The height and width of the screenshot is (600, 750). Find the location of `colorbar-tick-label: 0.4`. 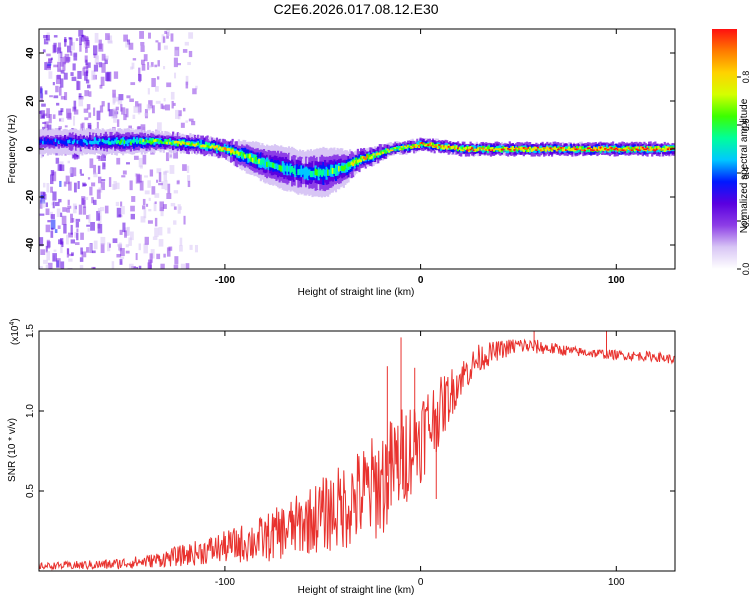

colorbar-tick-label: 0.4 is located at coordinates (745, 173).